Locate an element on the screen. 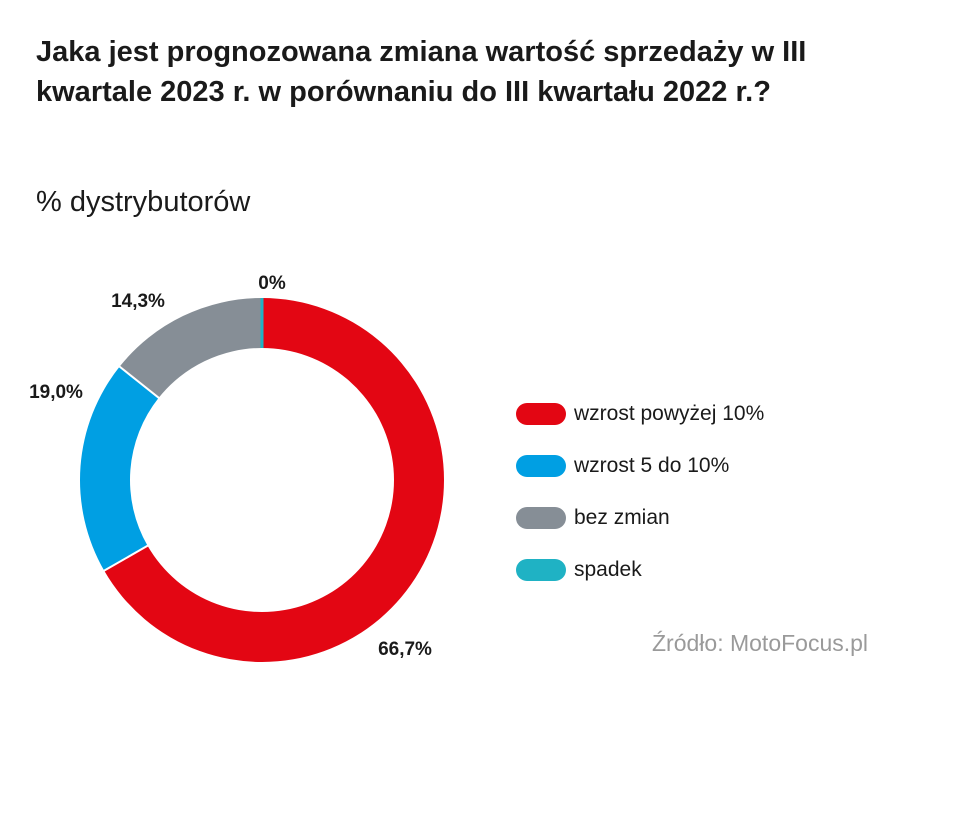 The width and height of the screenshot is (960, 834). data-label: 66,7% is located at coordinates (405, 649).